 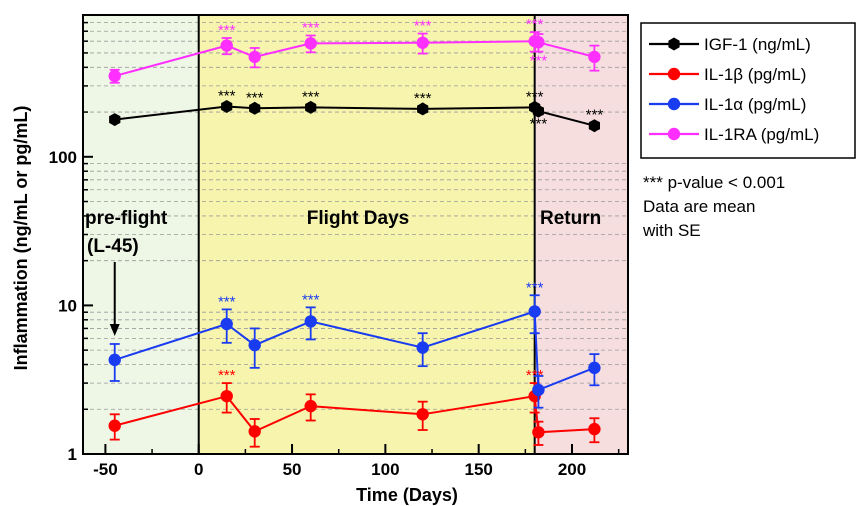 What do you see at coordinates (699, 206) in the screenshot?
I see `note-mean: Data are mean` at bounding box center [699, 206].